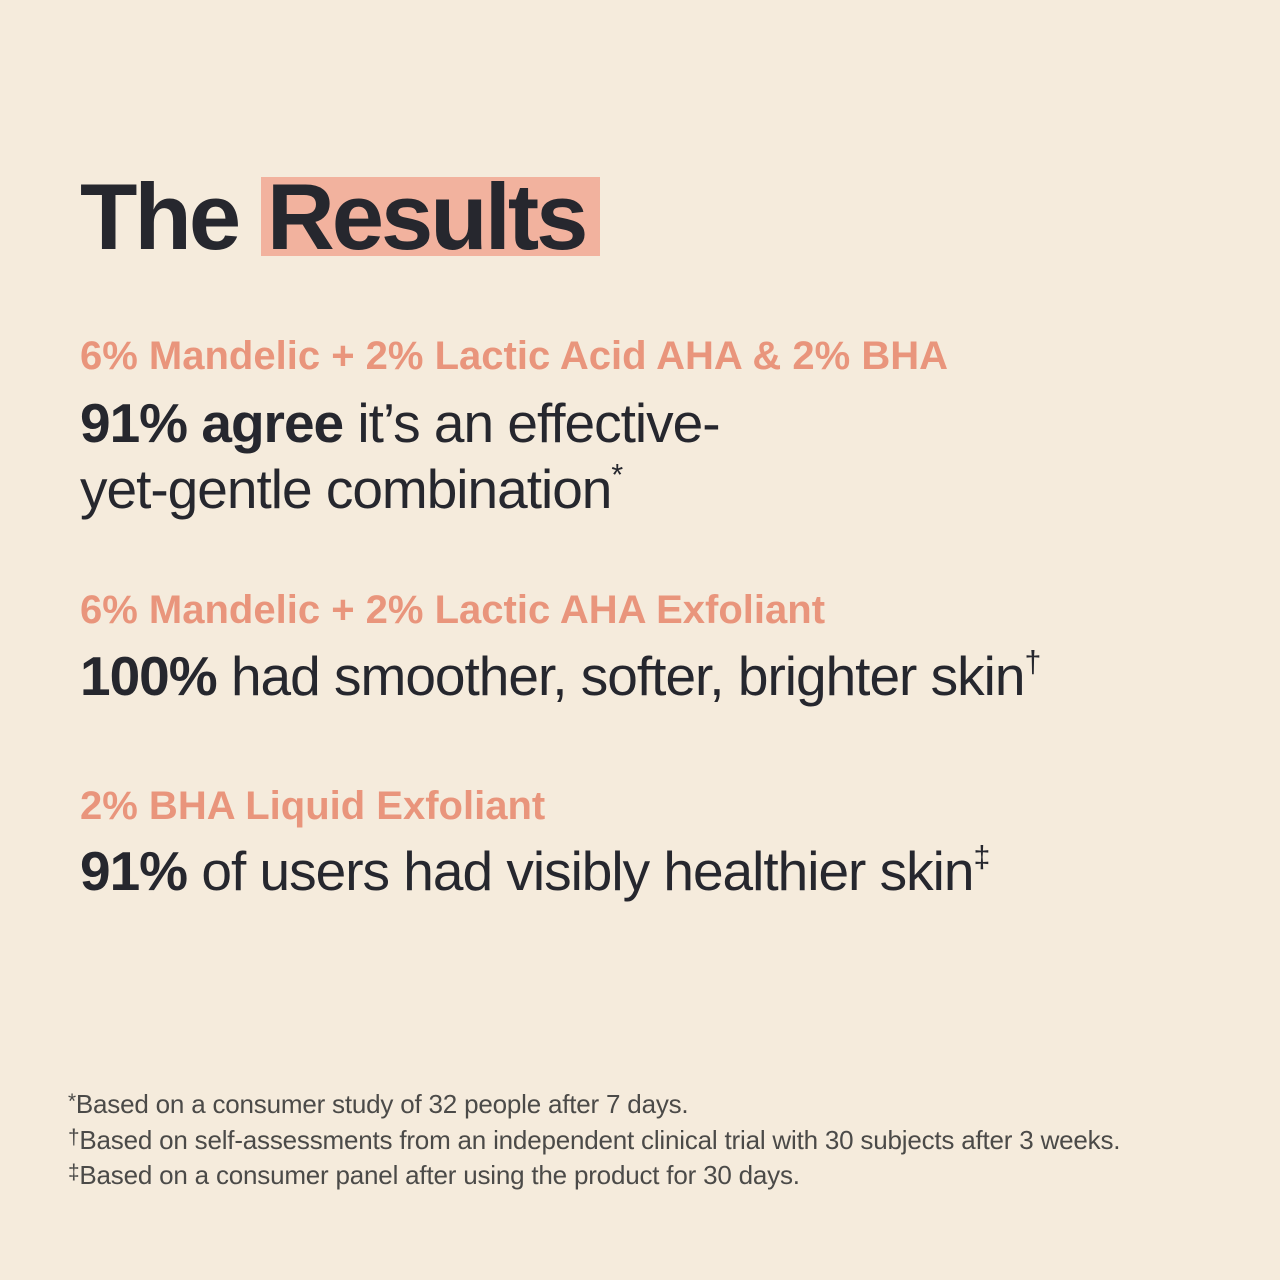  Describe the element at coordinates (134, 871) in the screenshot. I see `stat-bold-value: 91%` at that location.